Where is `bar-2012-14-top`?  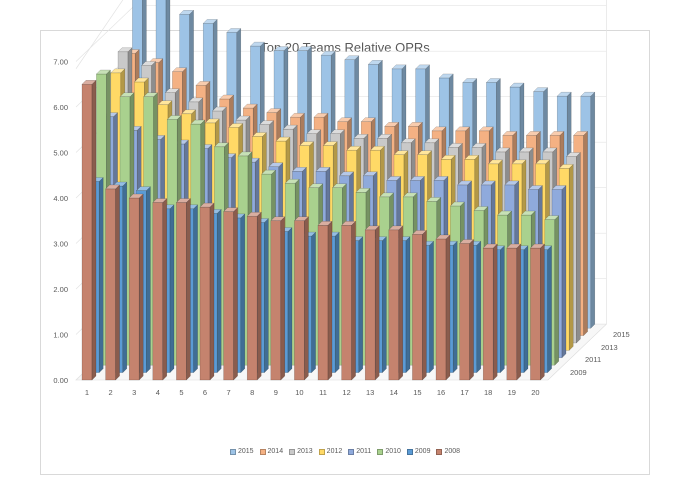 bar-2012-14-top is located at coordinates (424, 152).